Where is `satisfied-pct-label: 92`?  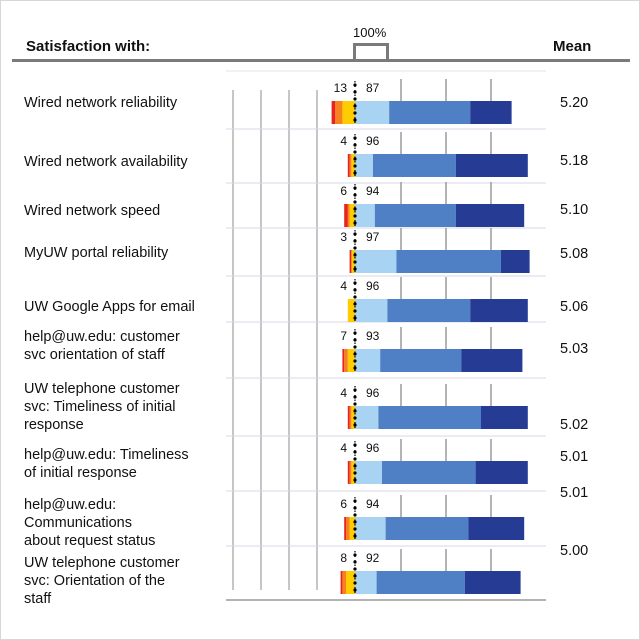 satisfied-pct-label: 92 is located at coordinates (373, 558).